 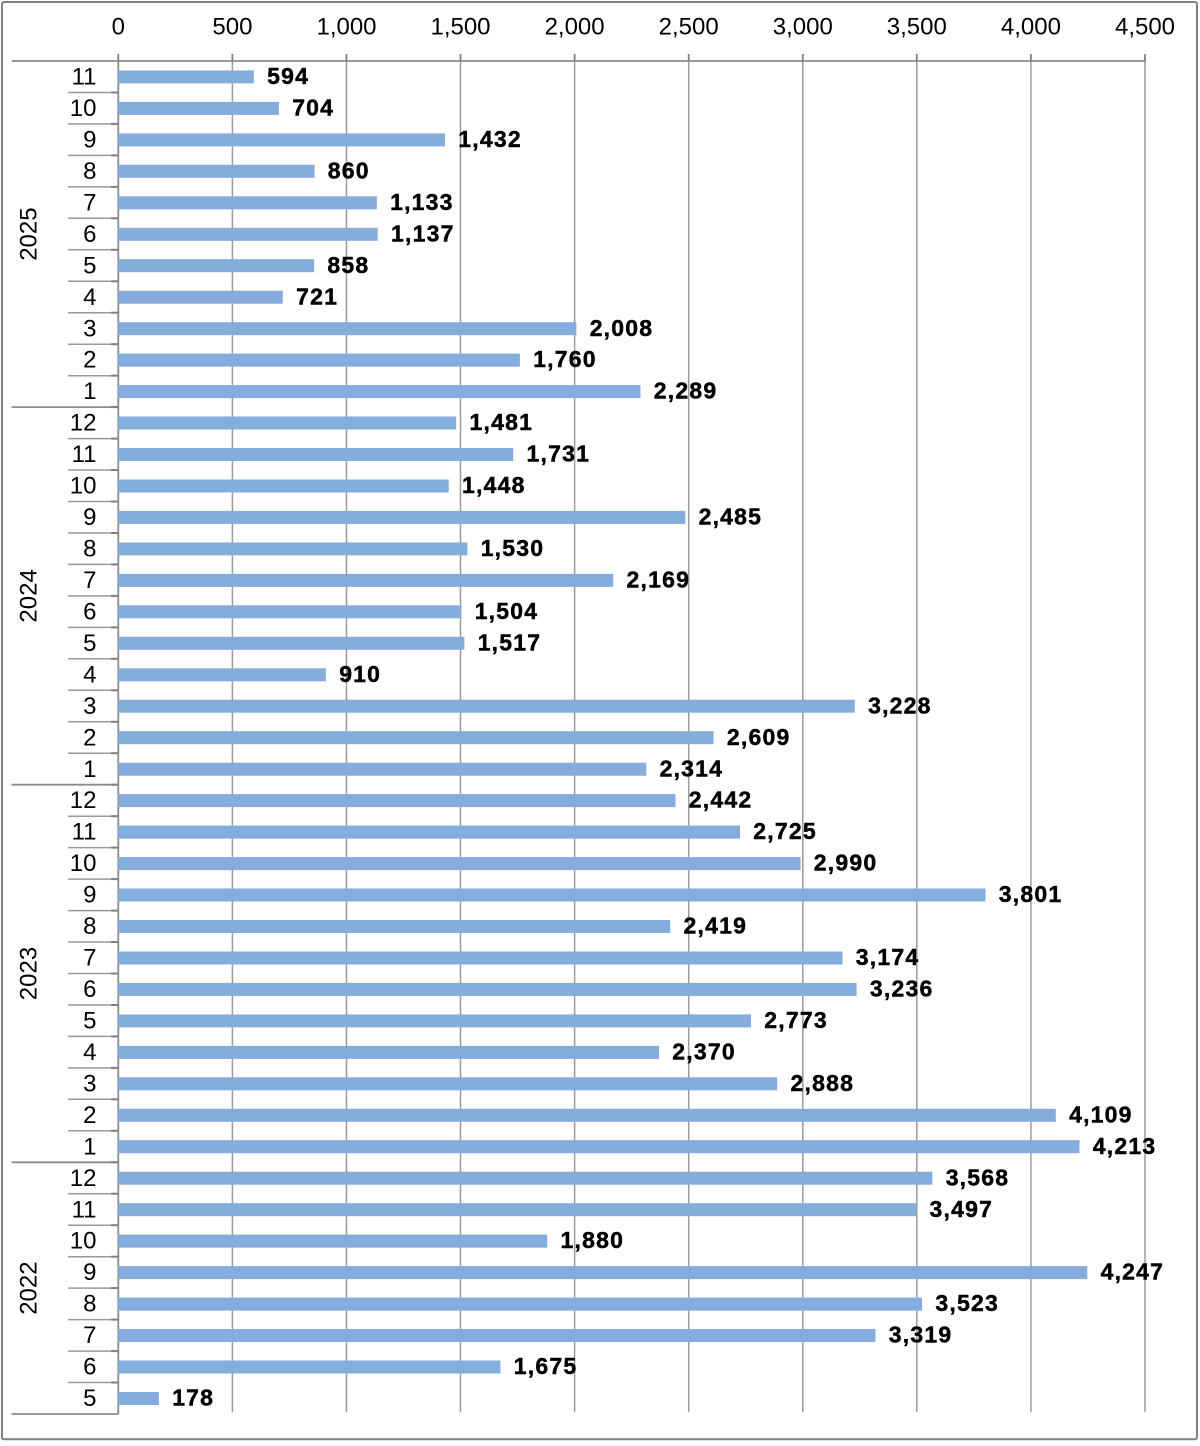 What do you see at coordinates (423, 233) in the screenshot?
I see `svg-text: 1,137` at bounding box center [423, 233].